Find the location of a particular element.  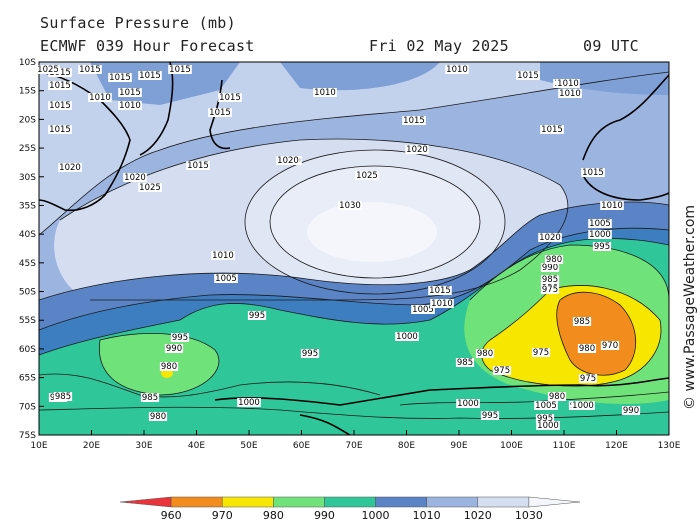

lon-tick-label: 110E is located at coordinates (564, 446).